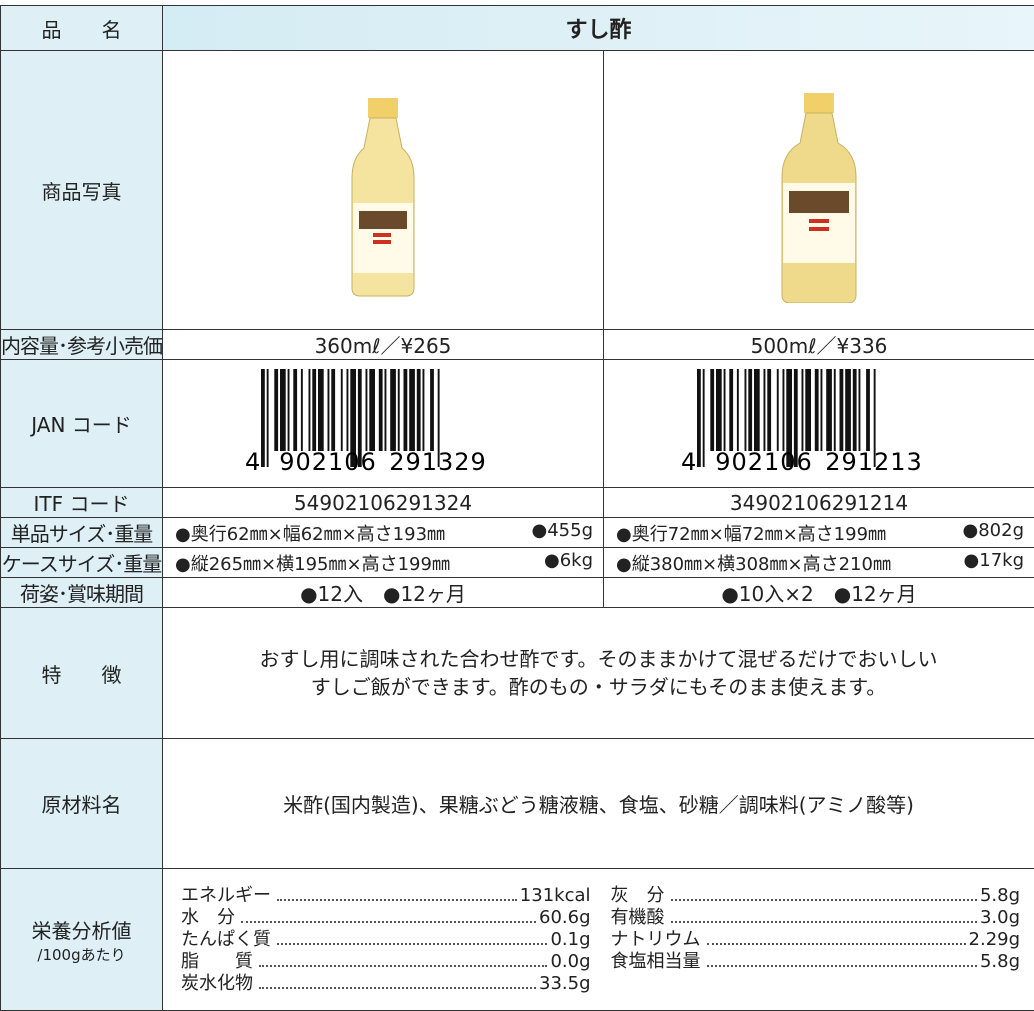 The height and width of the screenshot is (1011, 1034). I want to click on nutrient-name: 食塩相当量, so click(656, 962).